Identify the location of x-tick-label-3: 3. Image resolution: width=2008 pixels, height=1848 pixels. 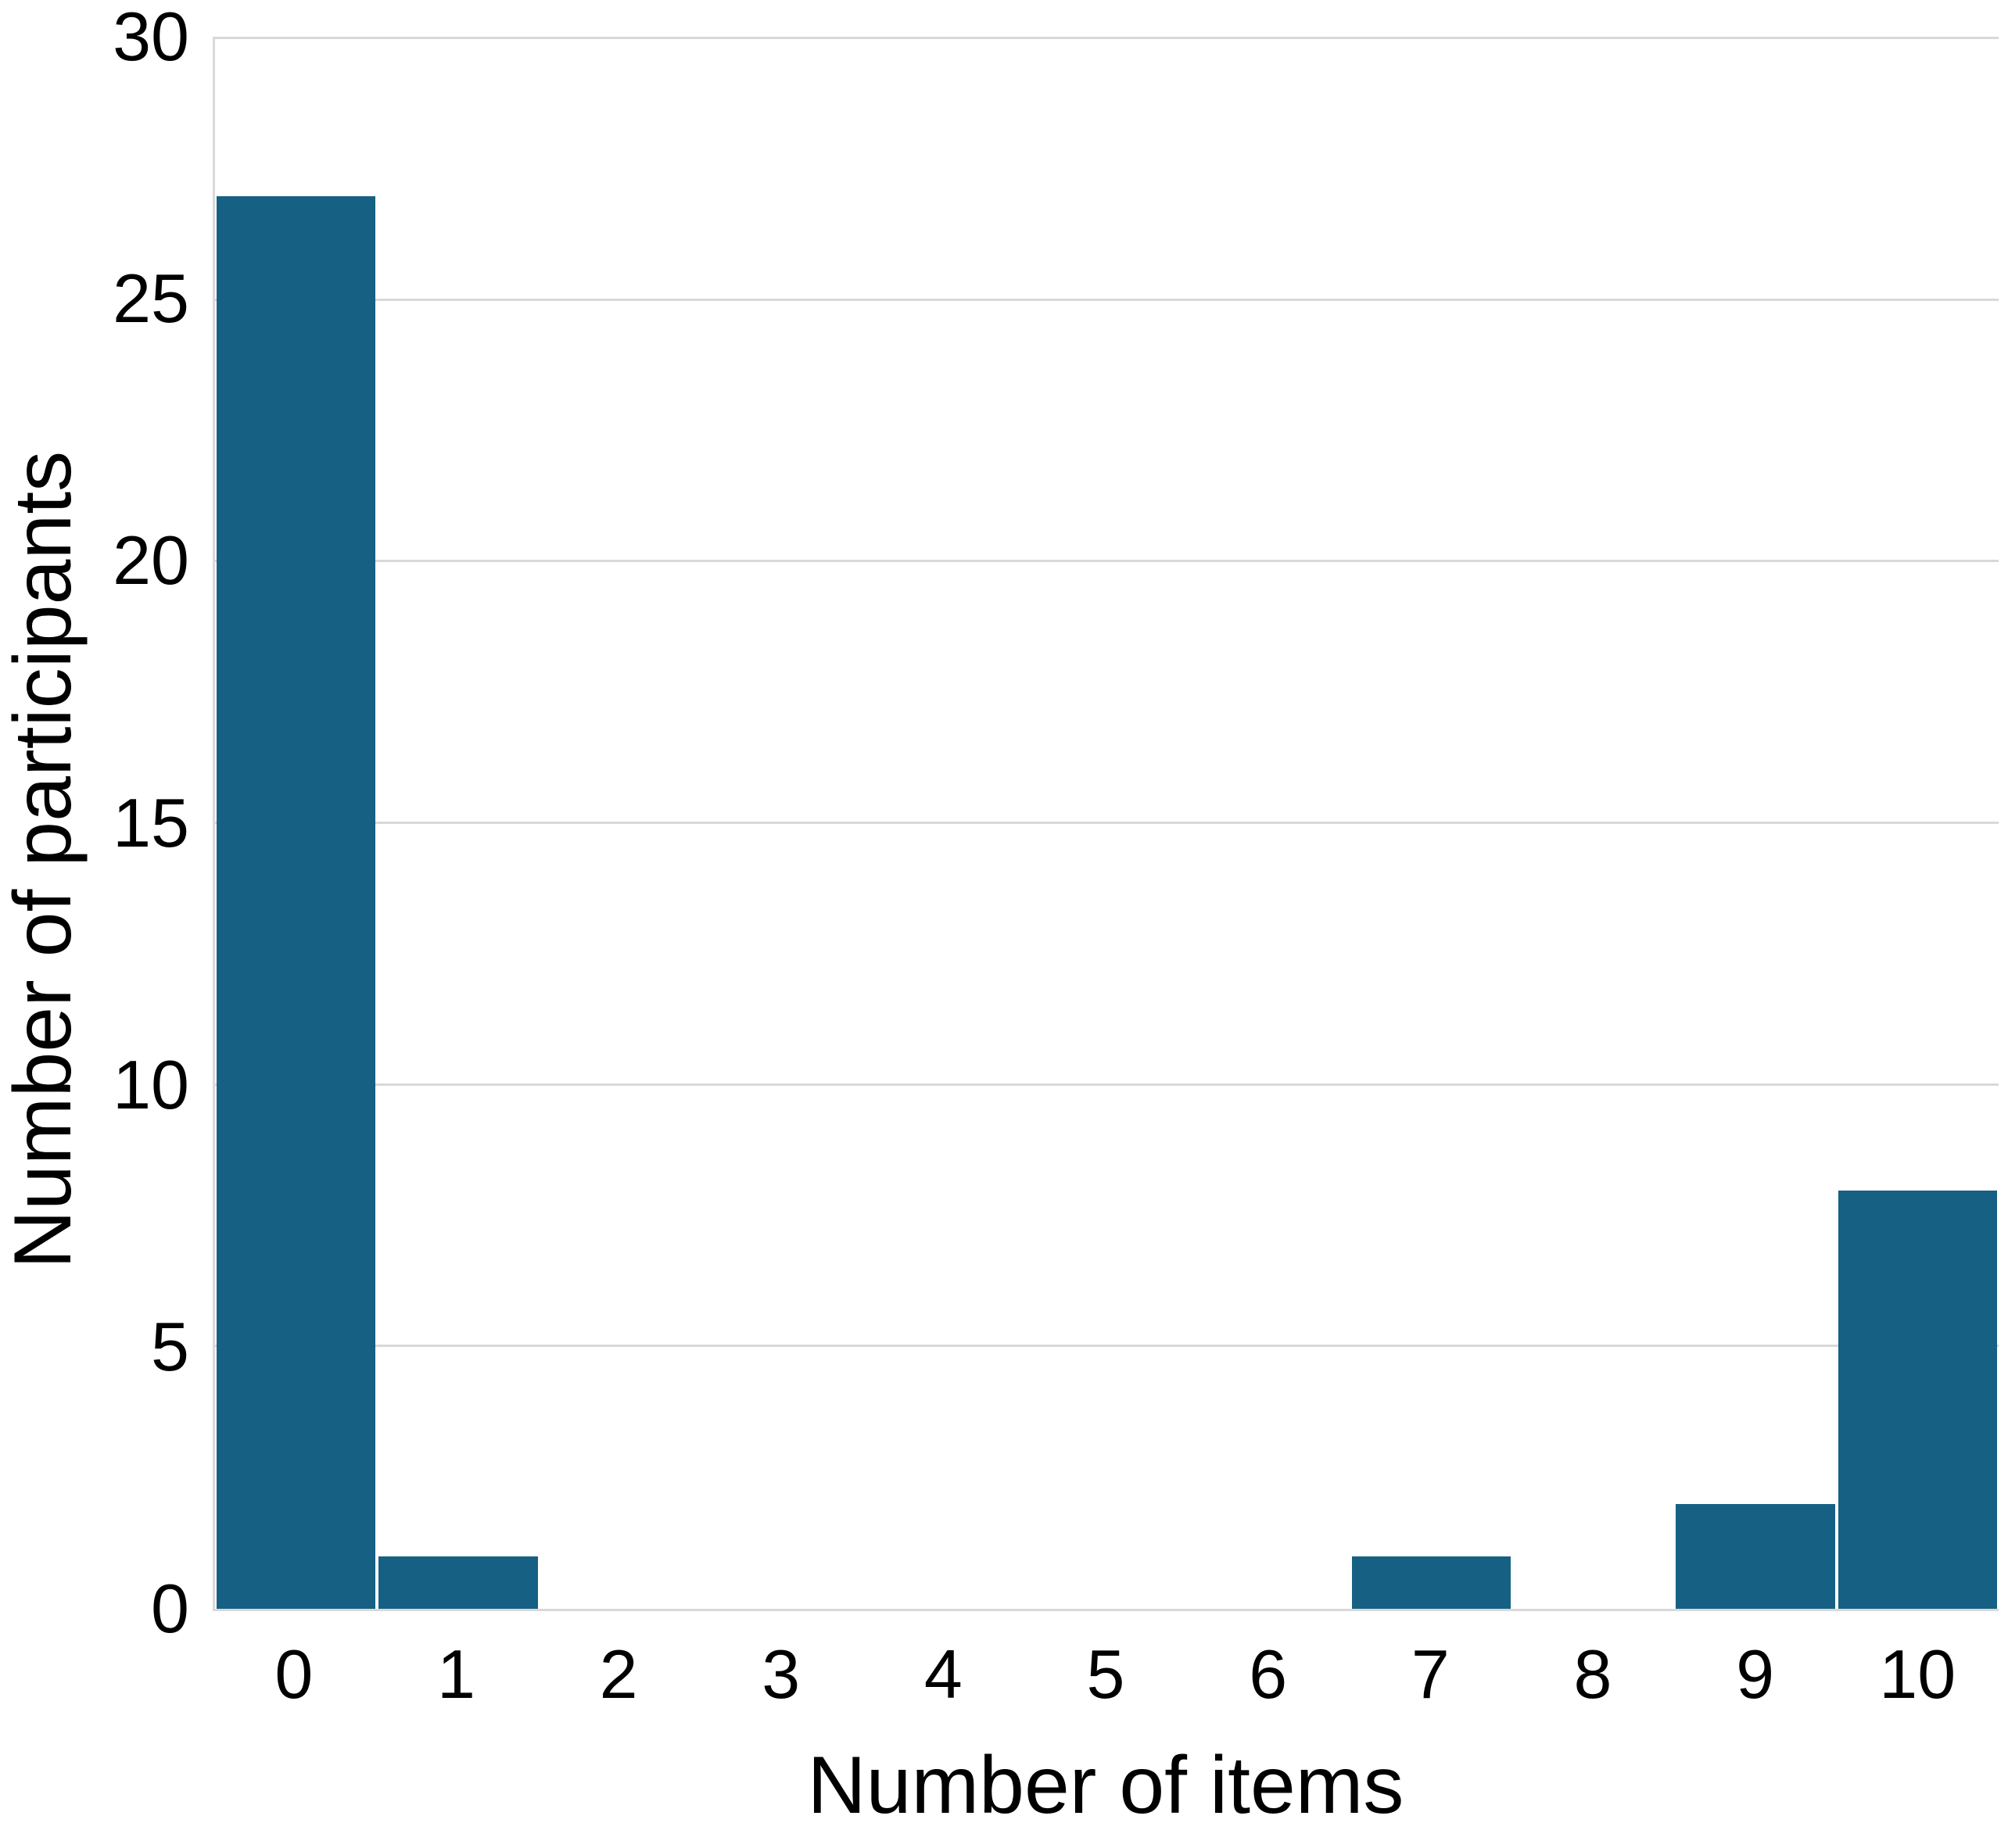
(781, 1674).